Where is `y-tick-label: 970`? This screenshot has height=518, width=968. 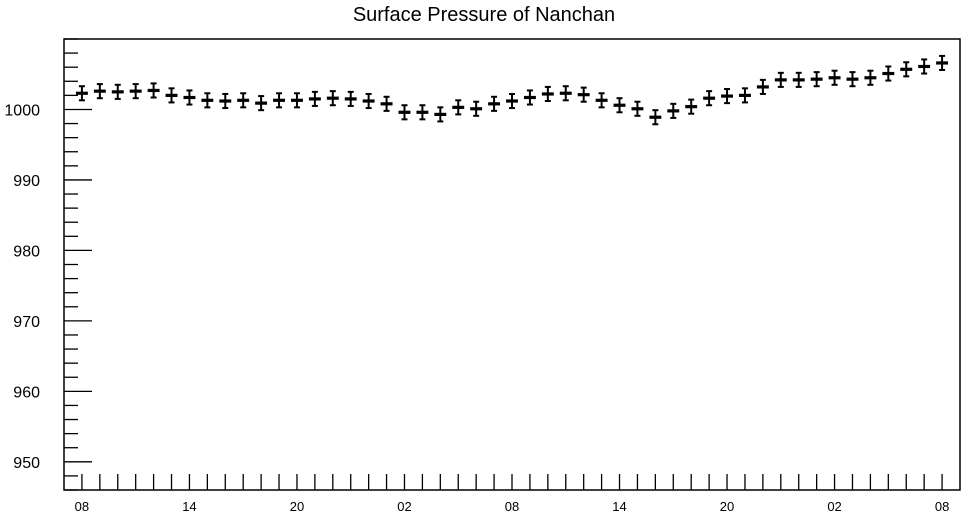
y-tick-label: 970 is located at coordinates (26, 322).